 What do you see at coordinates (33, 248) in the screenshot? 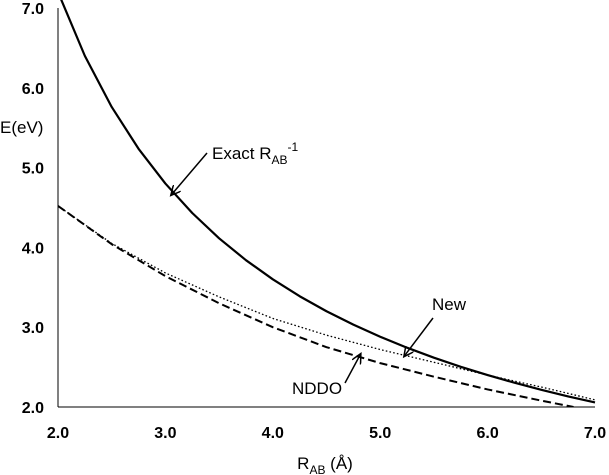
I see `y-tick-label: 4.0` at bounding box center [33, 248].